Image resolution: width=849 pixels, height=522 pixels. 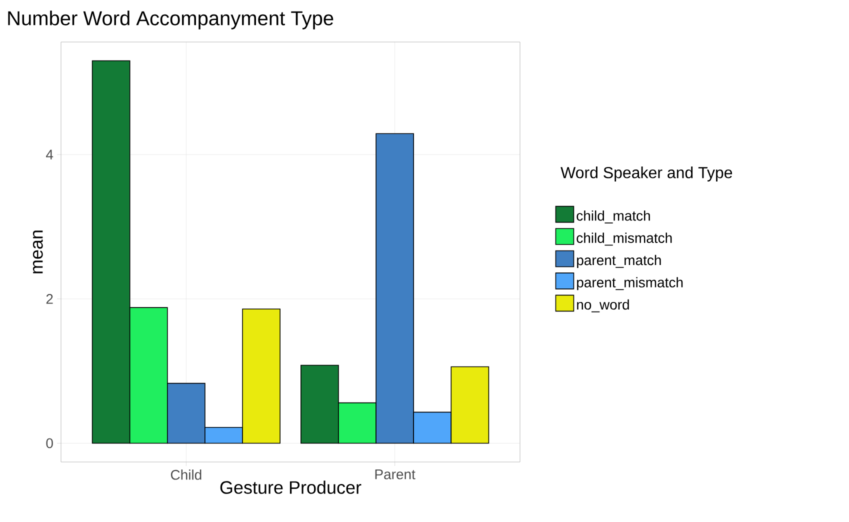 What do you see at coordinates (603, 305) in the screenshot?
I see `legend-label: no_word` at bounding box center [603, 305].